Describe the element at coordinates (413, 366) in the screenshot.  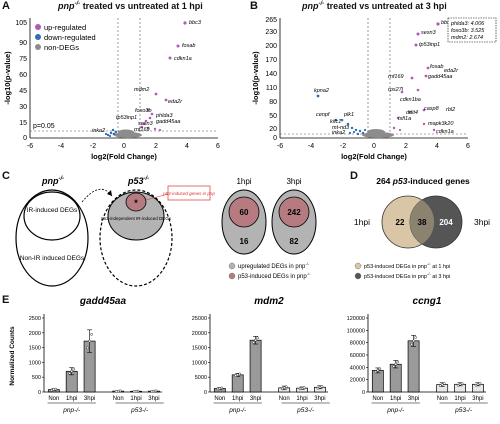
I see `bar` at that location.